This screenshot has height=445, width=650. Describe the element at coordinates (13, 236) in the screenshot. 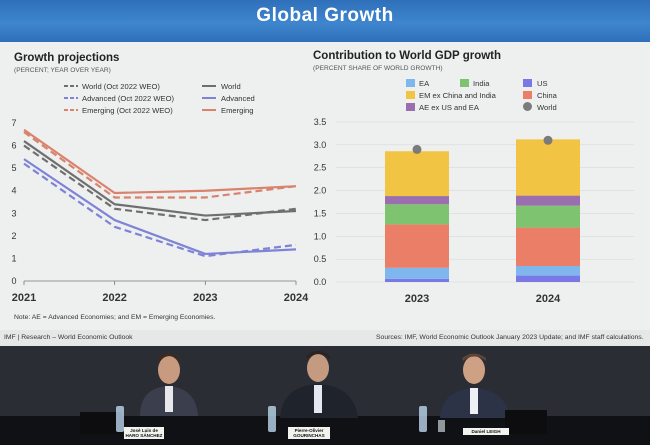

I see `y-tick-label: 2` at that location.